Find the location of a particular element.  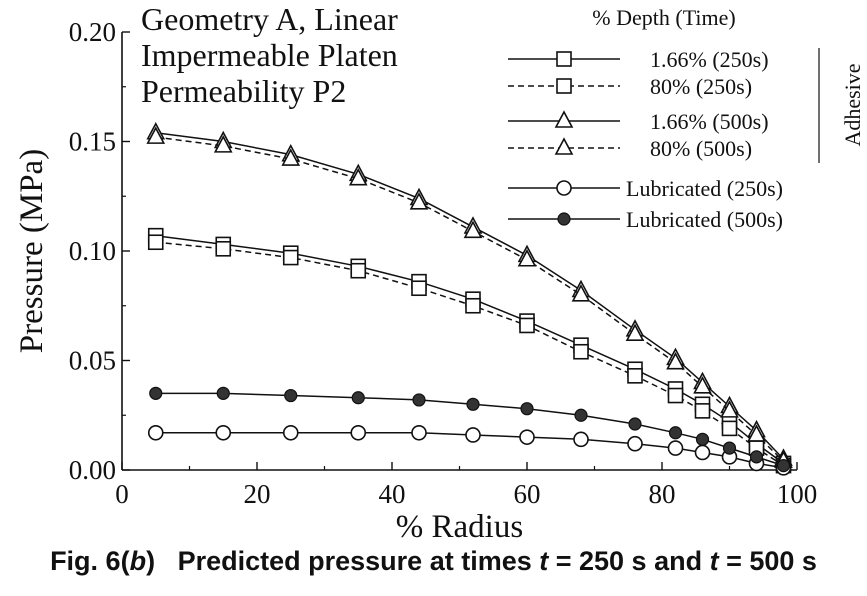

y-tick-label: 0.00 is located at coordinates (92, 470).